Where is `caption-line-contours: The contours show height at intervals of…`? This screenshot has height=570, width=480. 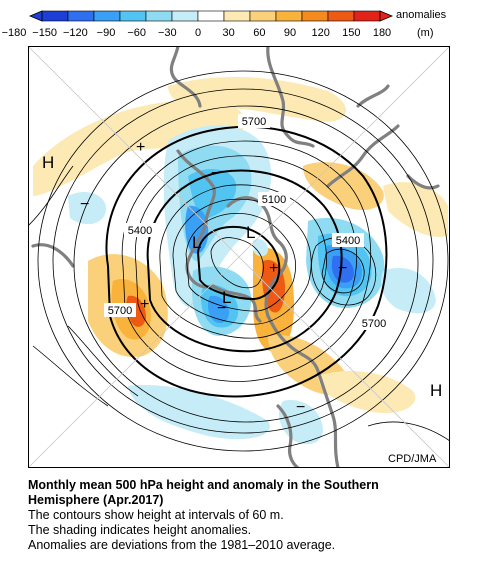 caption-line-contours: The contours show height at intervals of… is located at coordinates (156, 515).